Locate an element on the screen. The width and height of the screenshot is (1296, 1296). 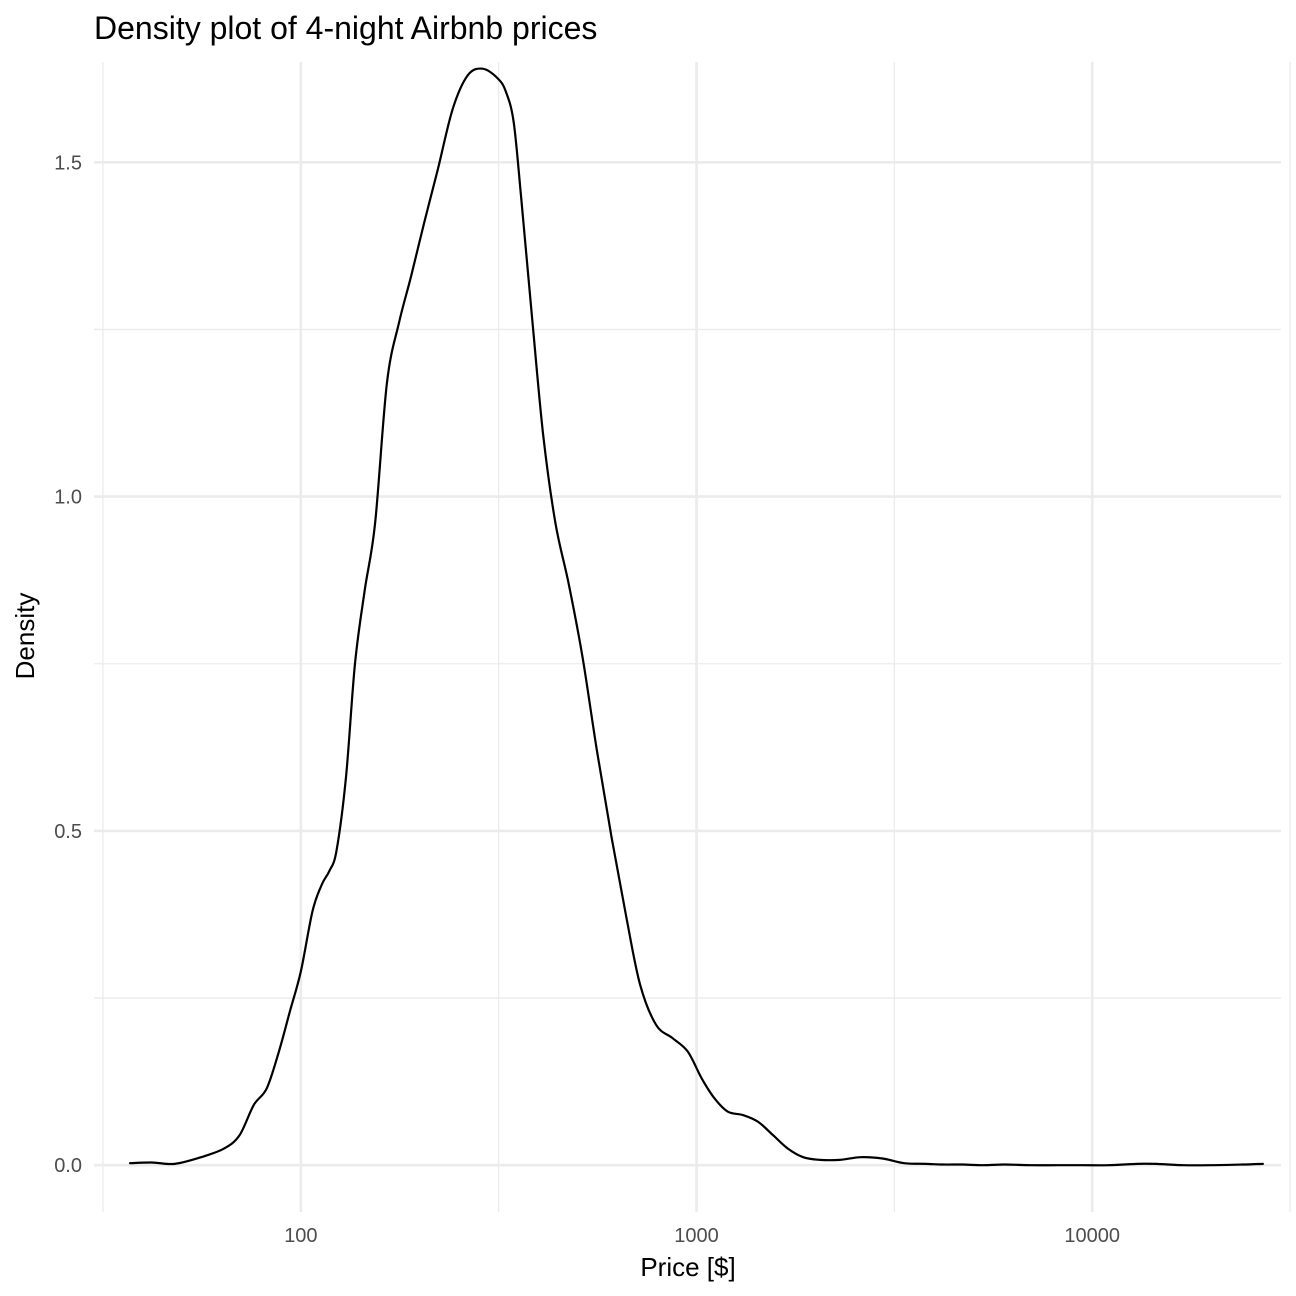
y-tick-label: 1.0 is located at coordinates (68, 498).